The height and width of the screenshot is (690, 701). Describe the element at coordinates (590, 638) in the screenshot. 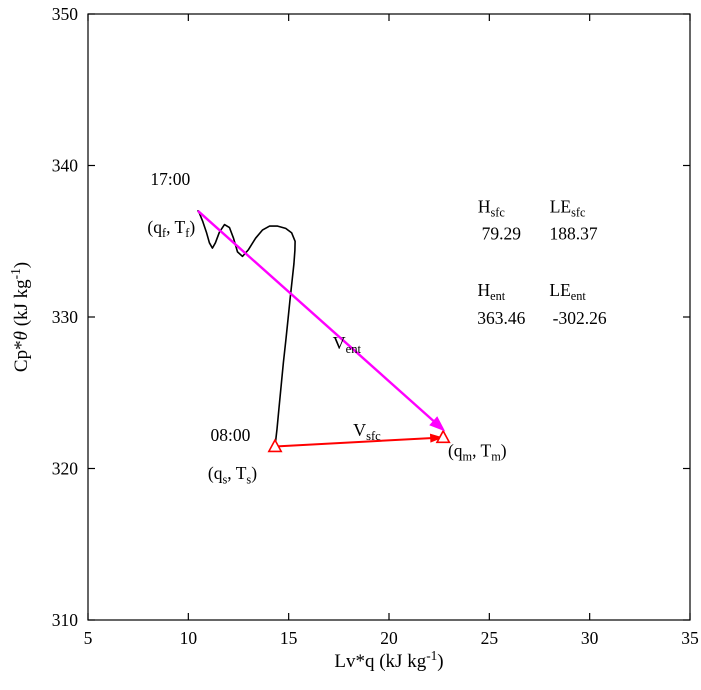

I see `x-tick-label: 30` at that location.